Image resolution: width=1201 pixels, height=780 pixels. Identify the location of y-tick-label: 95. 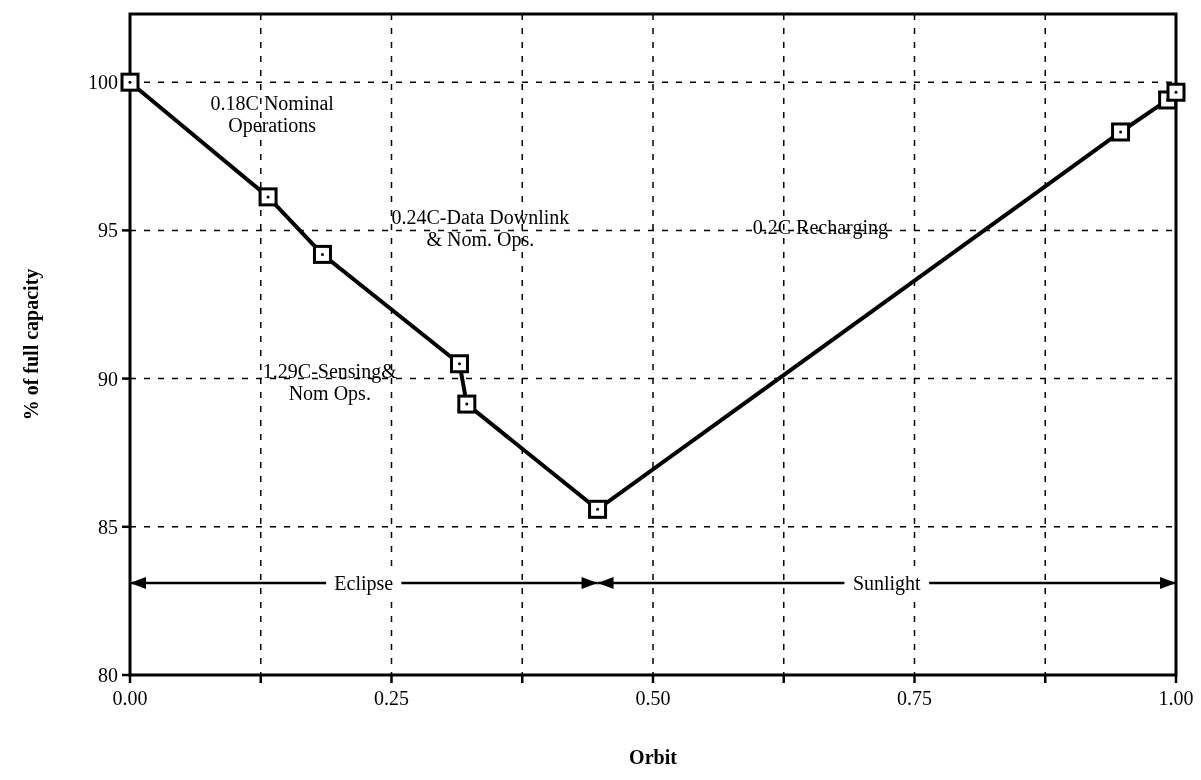
(108, 230).